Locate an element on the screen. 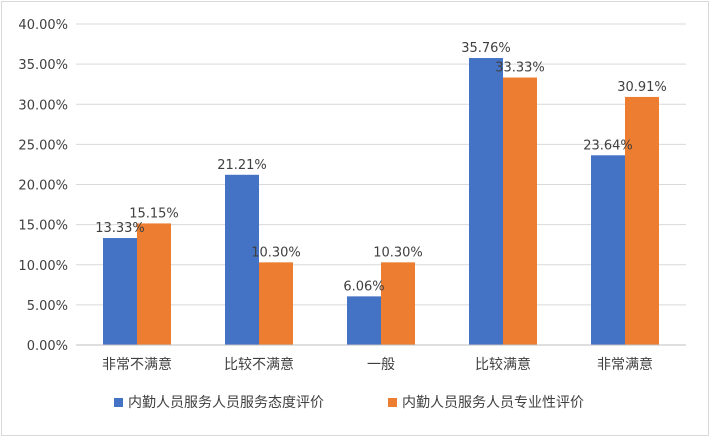 The image size is (712, 441). y-tick-label: 30.00% is located at coordinates (43, 105).